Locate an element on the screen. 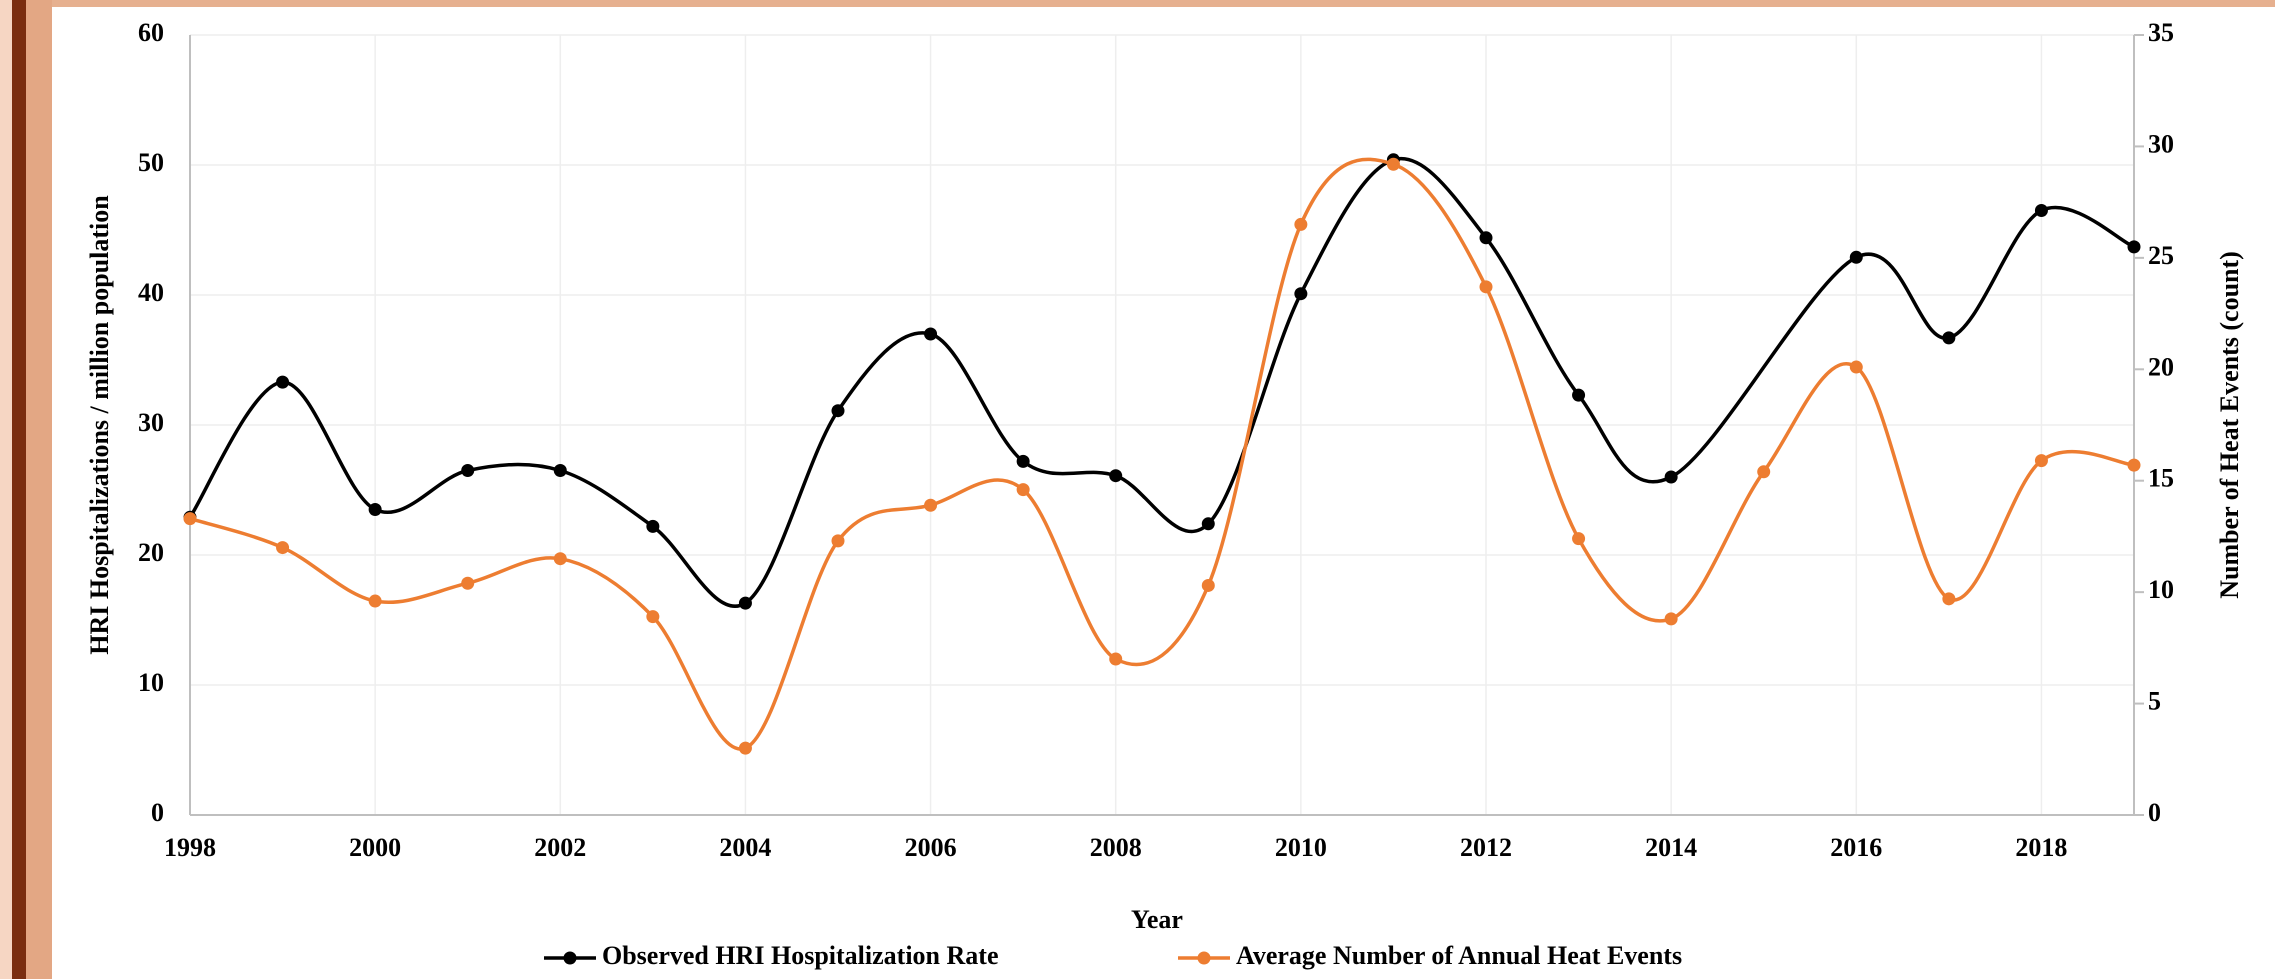 The image size is (2275, 979). x-tick-label: 2010 is located at coordinates (1301, 847).